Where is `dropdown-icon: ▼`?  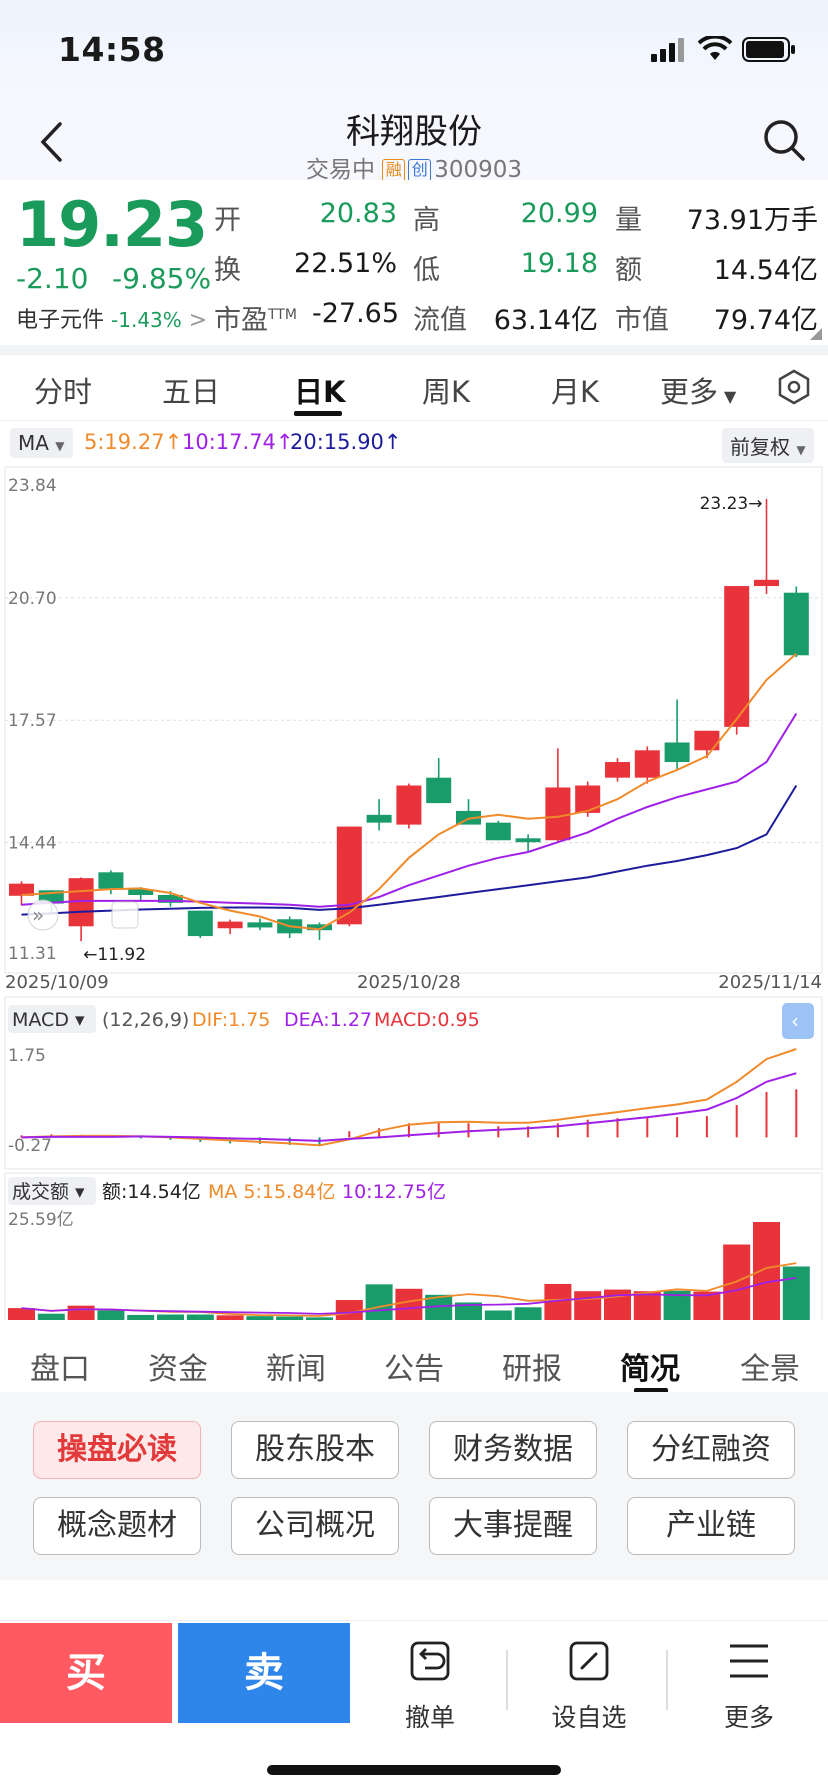 dropdown-icon: ▼ is located at coordinates (730, 396).